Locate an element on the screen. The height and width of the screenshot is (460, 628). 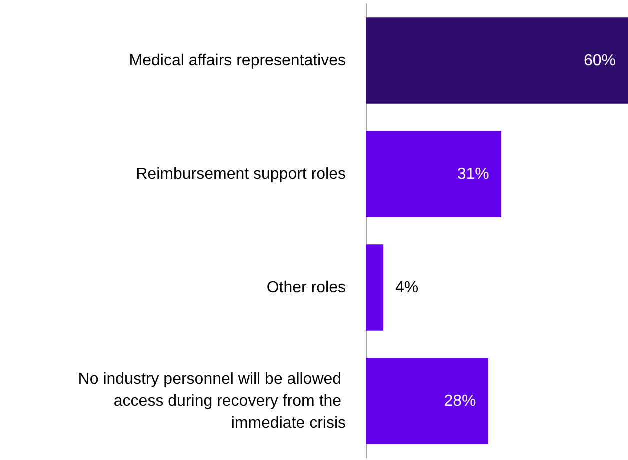
y-tick-label: No industry personnel will be allowed access during recovery from the immediate crisis is located at coordinates (212, 401).